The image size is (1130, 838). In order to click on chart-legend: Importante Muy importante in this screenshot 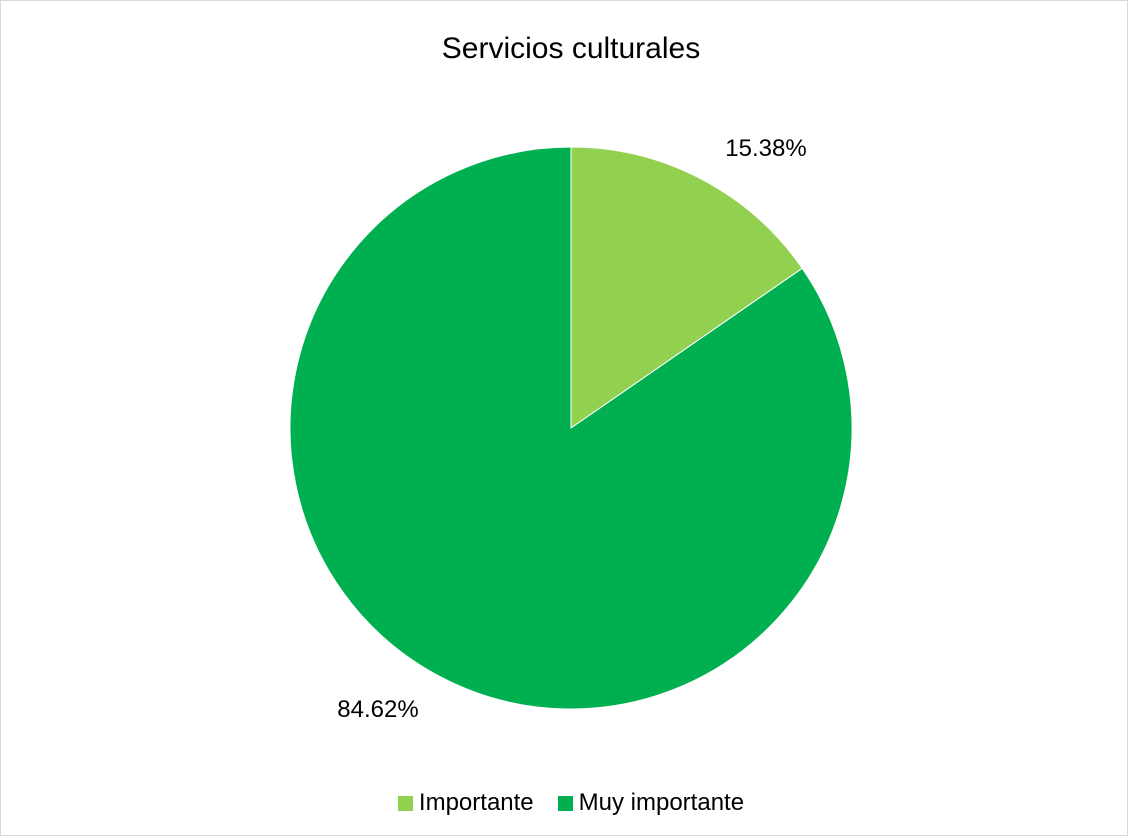, I will do `click(565, 803)`.